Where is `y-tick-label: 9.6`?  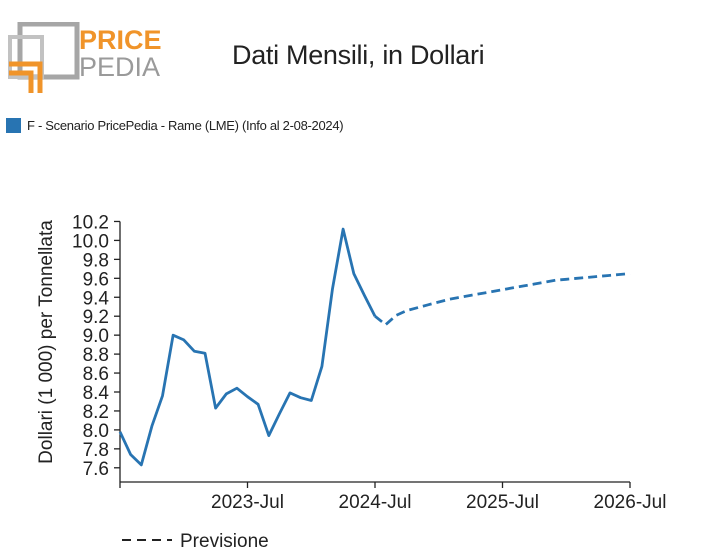 y-tick-label: 9.6 is located at coordinates (96, 279).